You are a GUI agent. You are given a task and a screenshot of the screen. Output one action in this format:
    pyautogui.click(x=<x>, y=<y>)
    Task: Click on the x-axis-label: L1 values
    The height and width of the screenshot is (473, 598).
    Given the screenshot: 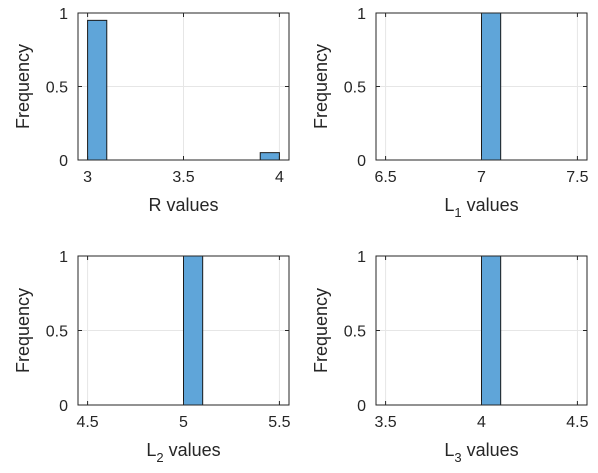 What is the action you would take?
    pyautogui.click(x=481, y=207)
    